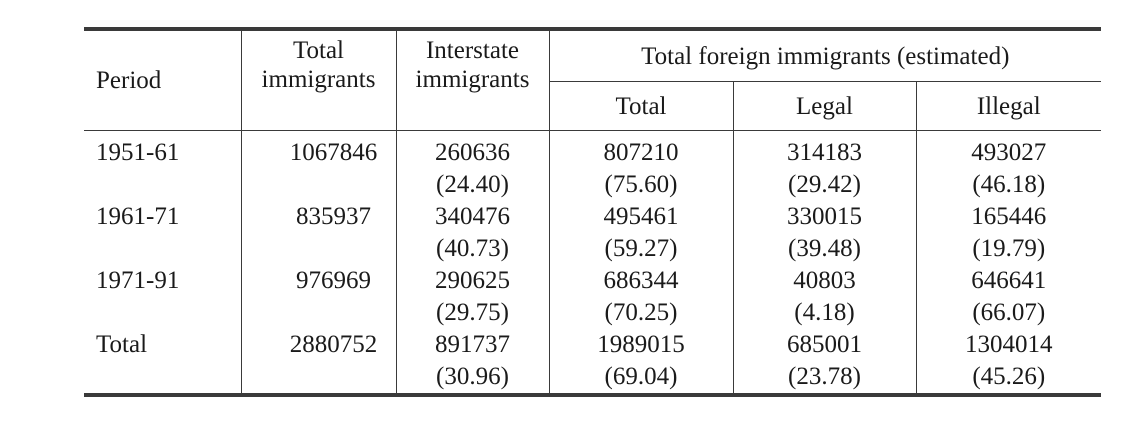 This screenshot has height=425, width=1142. What do you see at coordinates (640, 345) in the screenshot?
I see `cell-foreign-total: 1989015` at bounding box center [640, 345].